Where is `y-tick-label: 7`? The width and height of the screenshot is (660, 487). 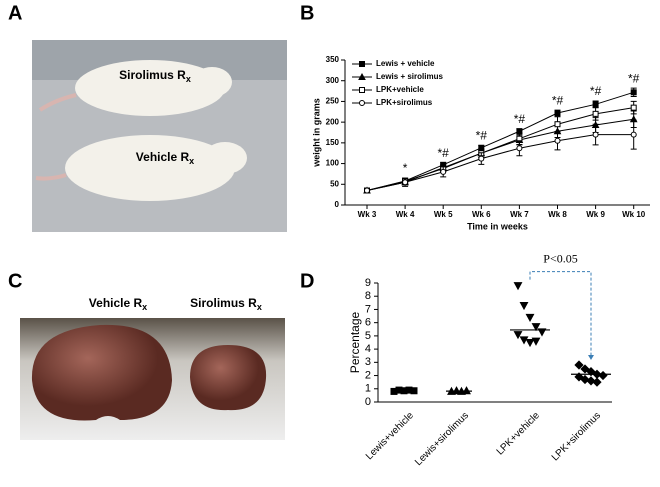 y-tick-label: 7 is located at coordinates (368, 309).